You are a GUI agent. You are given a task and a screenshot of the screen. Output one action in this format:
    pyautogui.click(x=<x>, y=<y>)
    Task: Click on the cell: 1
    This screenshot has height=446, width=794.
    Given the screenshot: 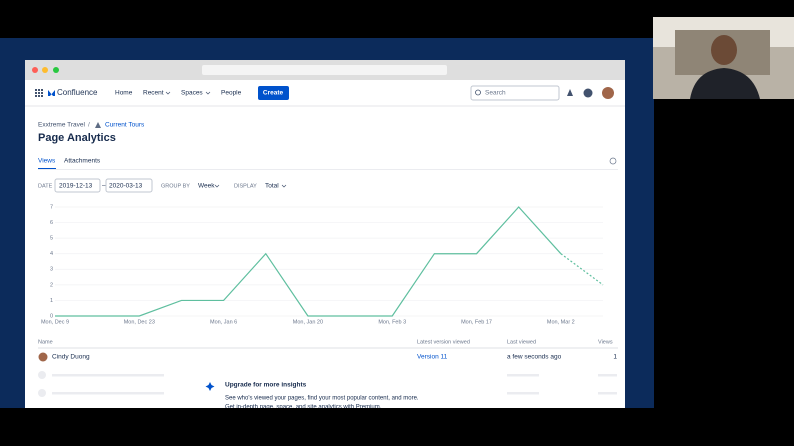 What is the action you would take?
    pyautogui.click(x=615, y=357)
    